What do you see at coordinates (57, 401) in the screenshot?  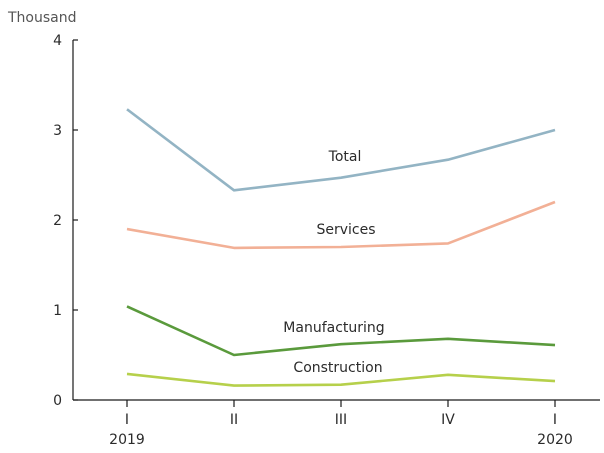 I see `y-tick-label: 0` at bounding box center [57, 401].